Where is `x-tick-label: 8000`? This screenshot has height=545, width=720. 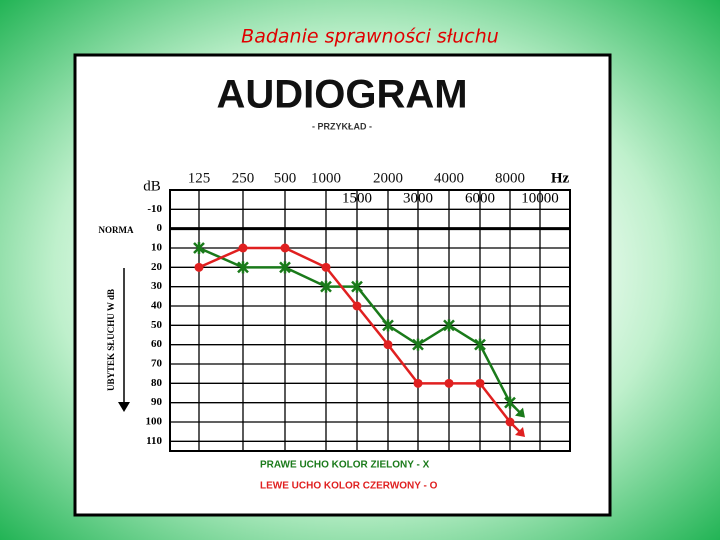 x-tick-label: 8000 is located at coordinates (510, 178).